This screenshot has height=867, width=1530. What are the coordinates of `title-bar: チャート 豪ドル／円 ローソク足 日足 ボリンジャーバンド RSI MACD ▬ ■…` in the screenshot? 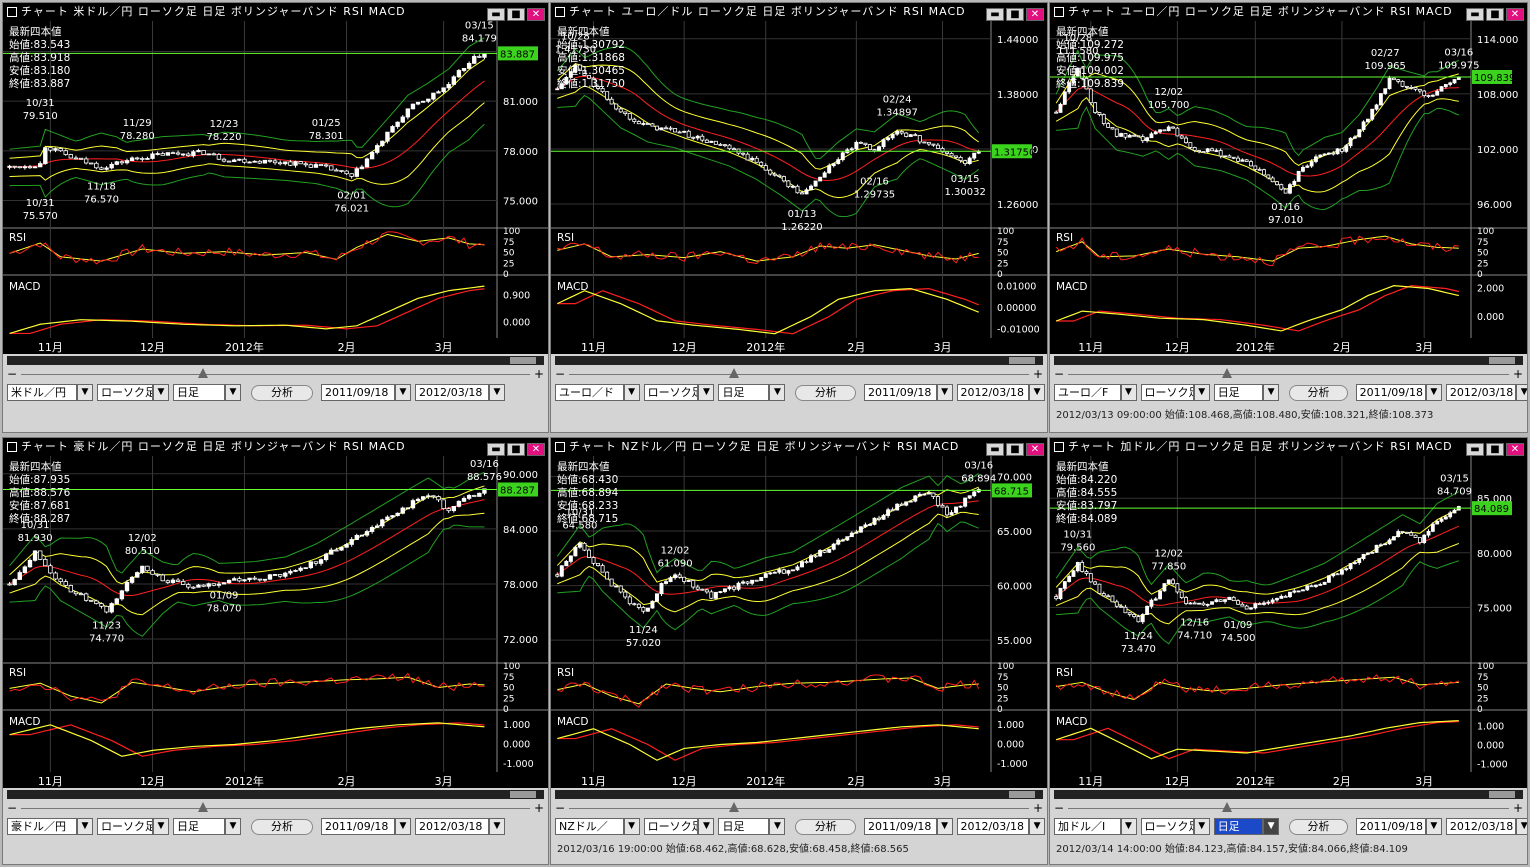 It's located at (275, 447).